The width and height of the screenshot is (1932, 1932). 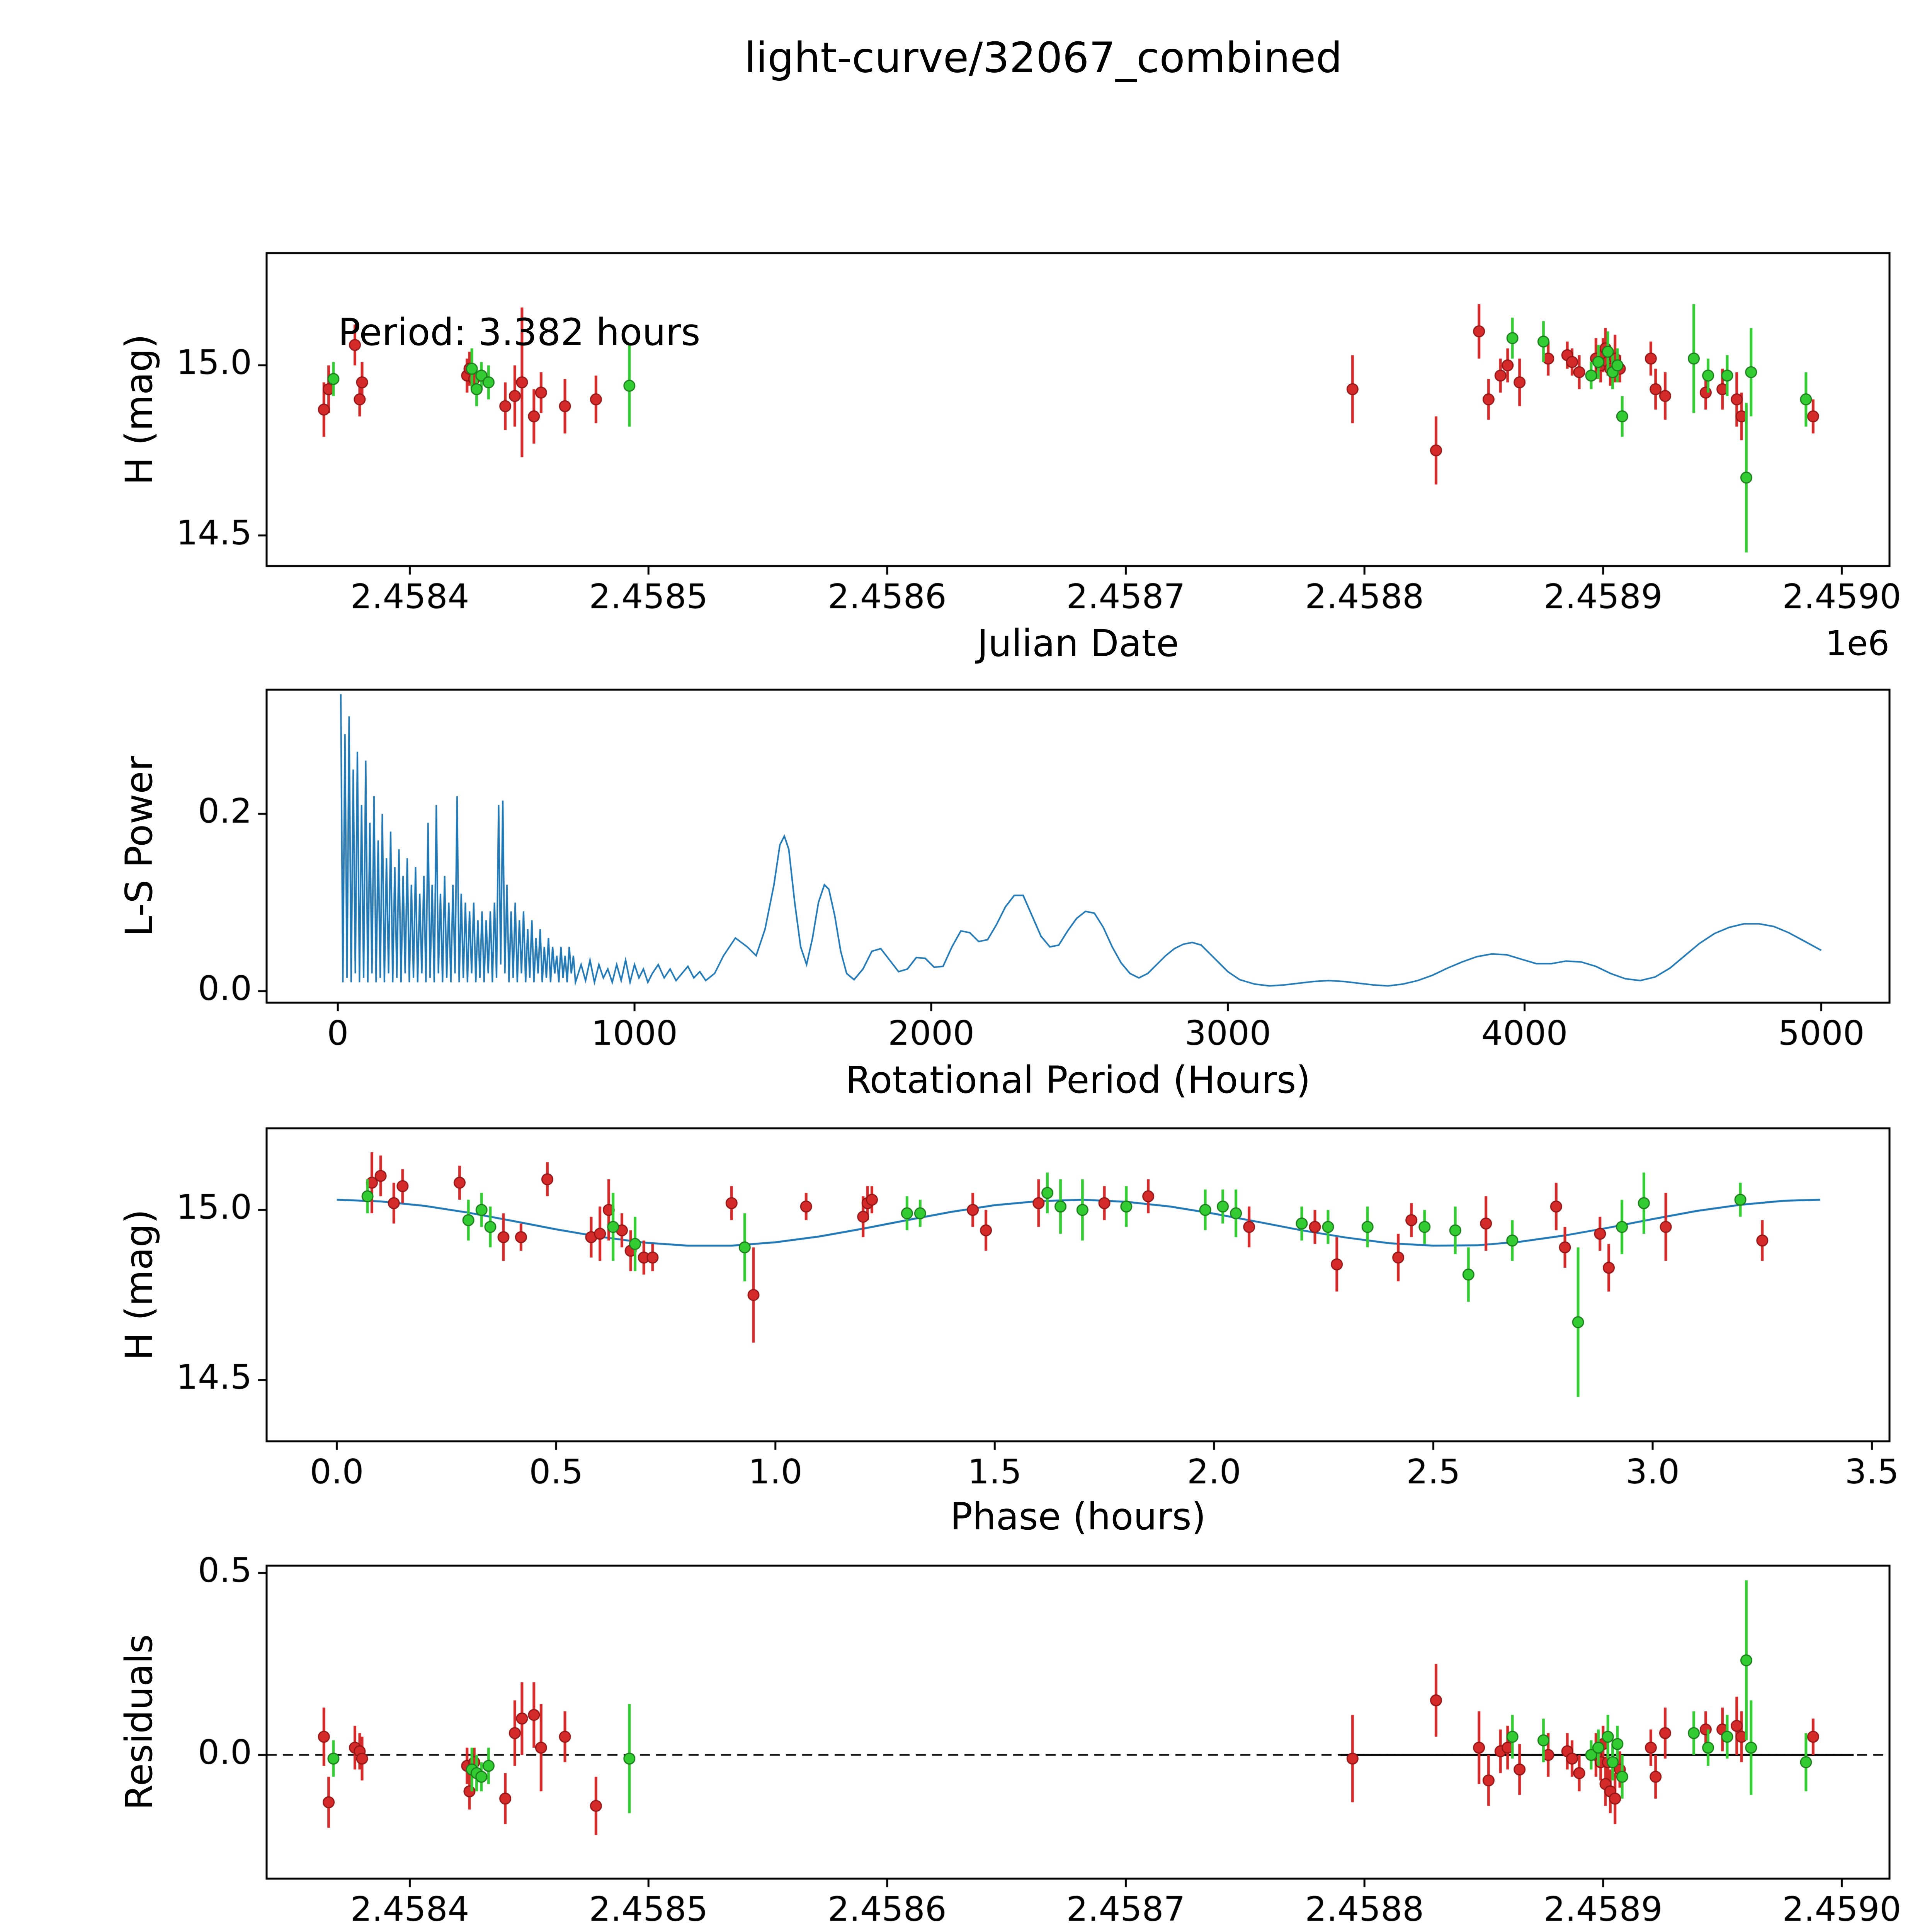 What do you see at coordinates (519, 333) in the screenshot?
I see `period-annotation: Period: 3.382 hours` at bounding box center [519, 333].